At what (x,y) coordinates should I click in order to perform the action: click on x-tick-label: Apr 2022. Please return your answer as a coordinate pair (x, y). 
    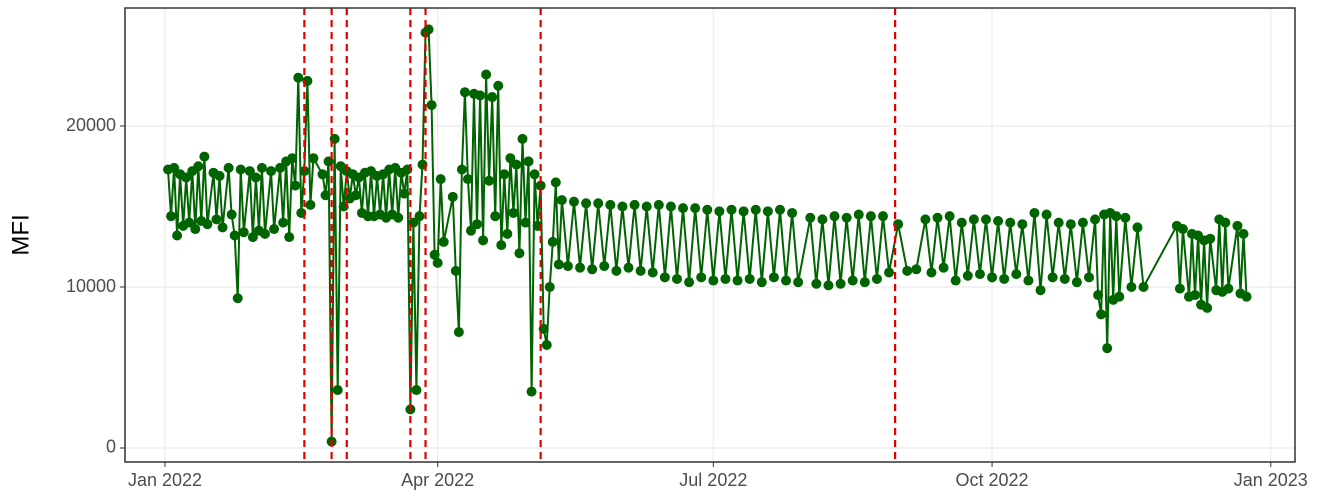
    Looking at the image, I should click on (437, 480).